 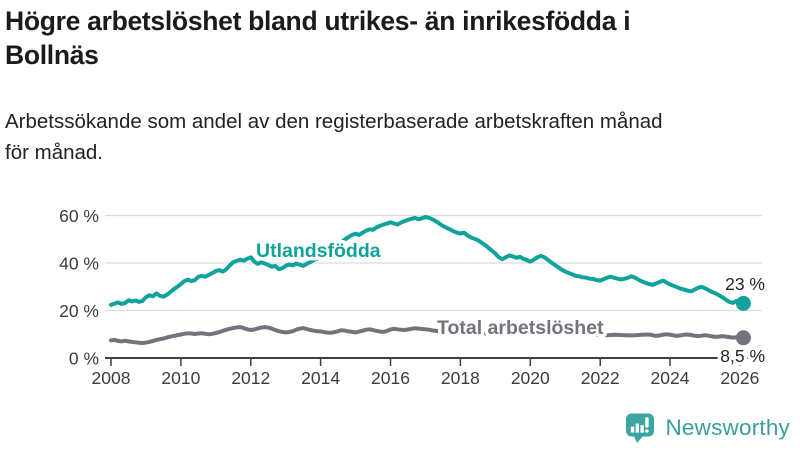 What do you see at coordinates (670, 378) in the screenshot?
I see `x-tick-label: 2024` at bounding box center [670, 378].